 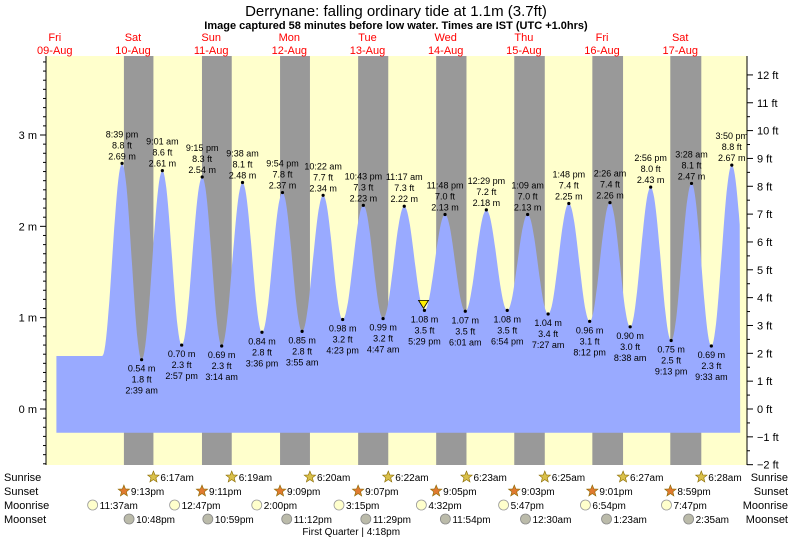 What do you see at coordinates (689, 506) in the screenshot?
I see `moonrise-time: 7:47pm` at bounding box center [689, 506].